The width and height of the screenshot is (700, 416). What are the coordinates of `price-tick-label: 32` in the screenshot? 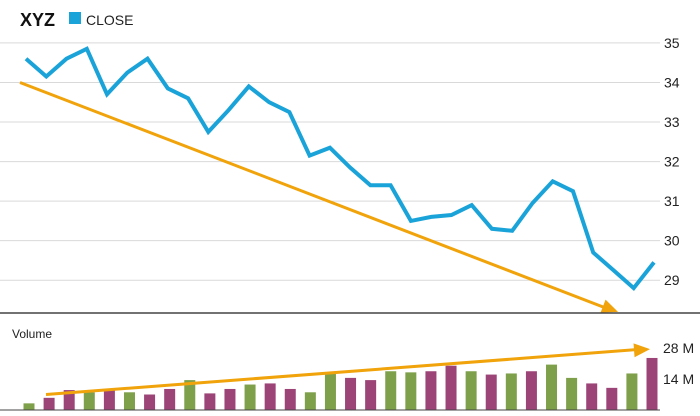 It's located at (672, 162).